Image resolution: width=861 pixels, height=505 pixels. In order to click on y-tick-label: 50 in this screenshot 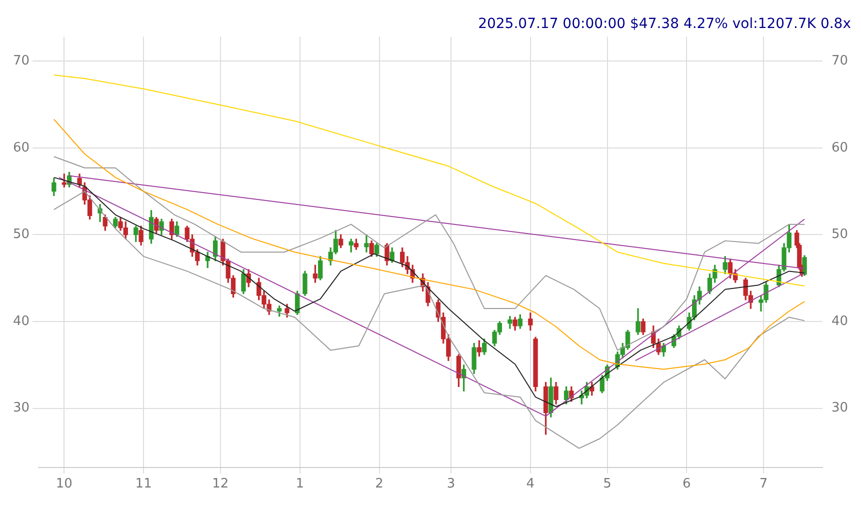, I will do `click(21, 234)`.